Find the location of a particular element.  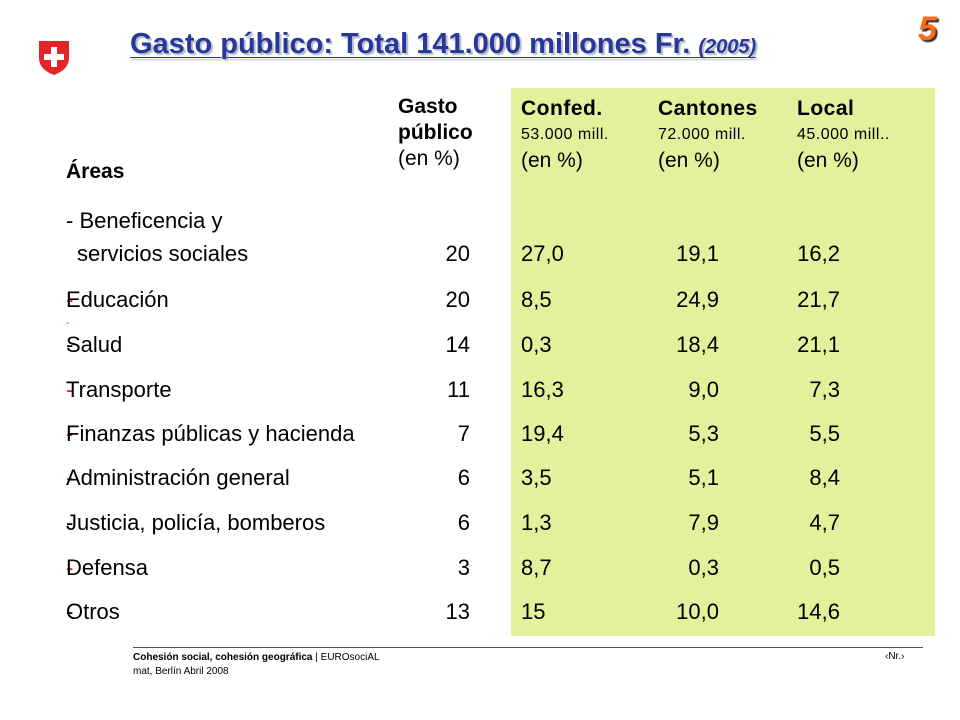

header-local-unit: (en %) is located at coordinates (828, 160).